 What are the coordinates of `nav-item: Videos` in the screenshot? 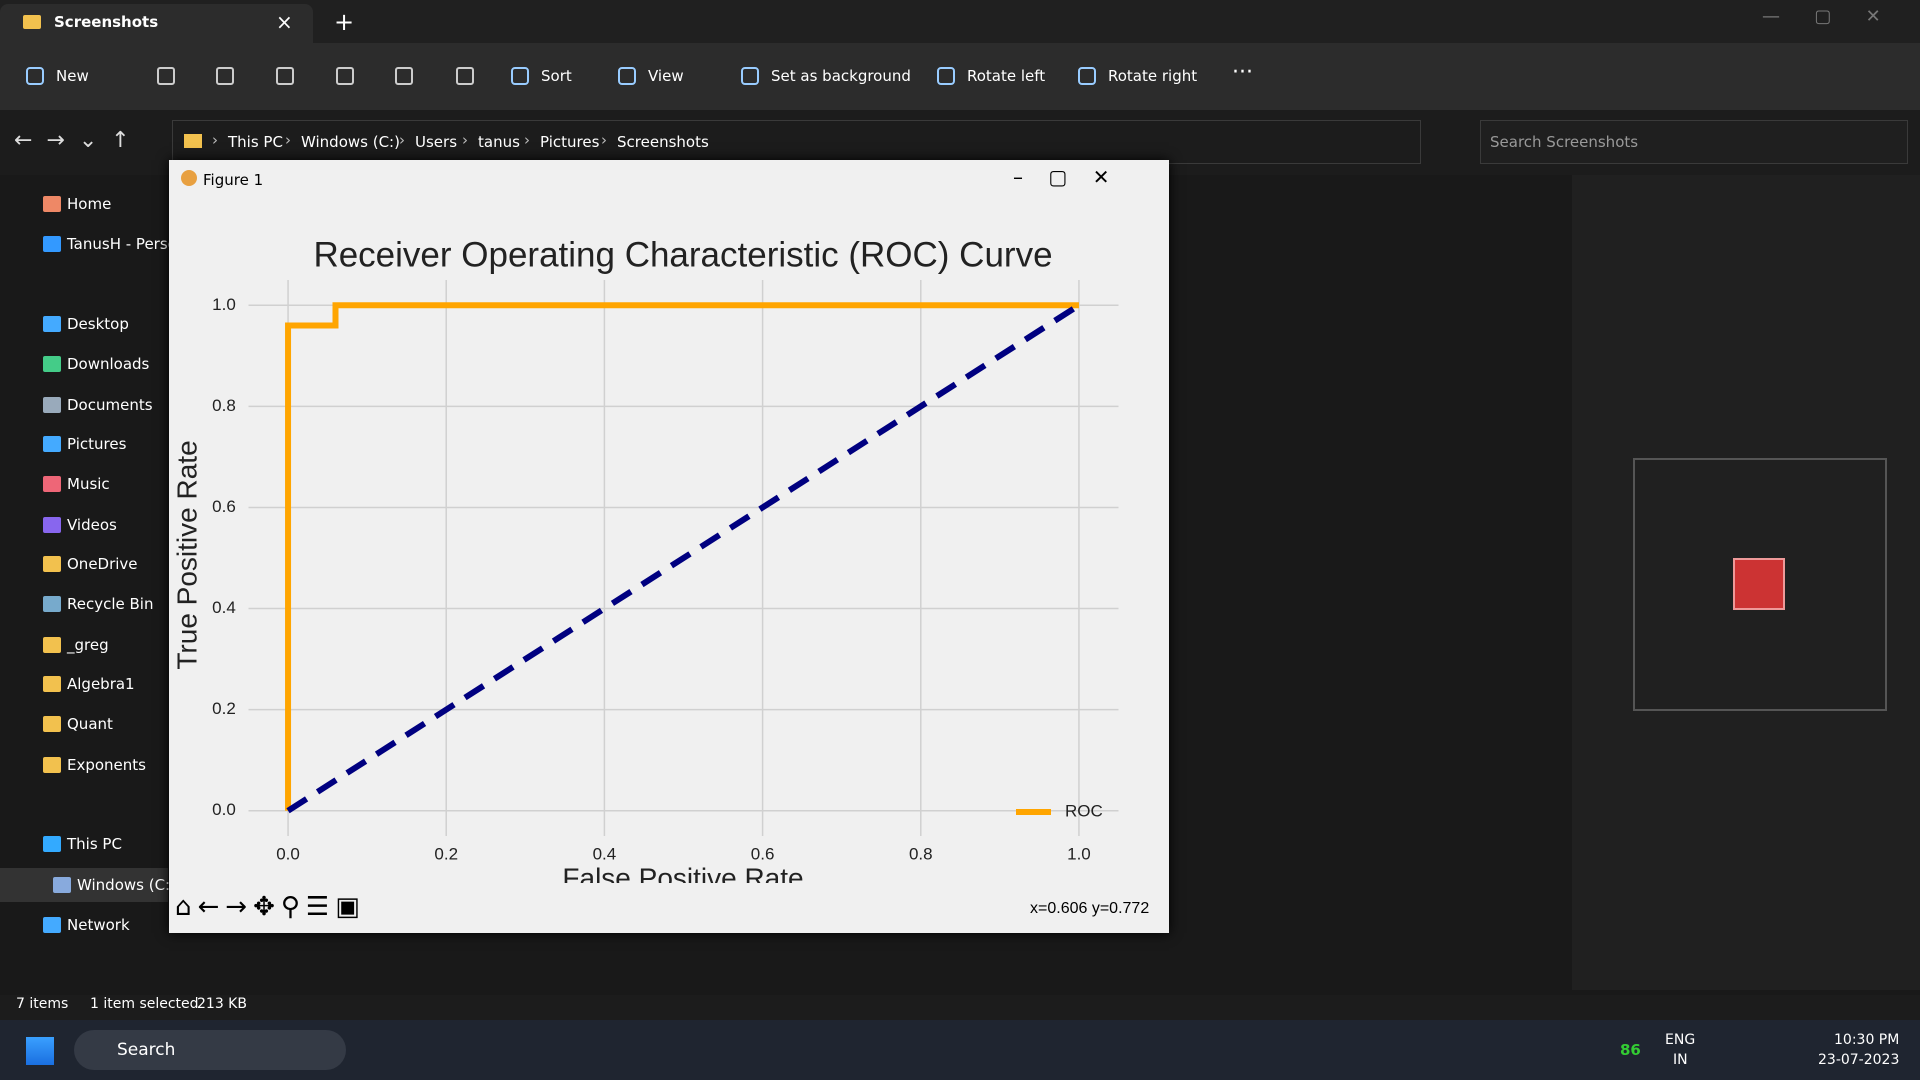 It's located at (92, 525).